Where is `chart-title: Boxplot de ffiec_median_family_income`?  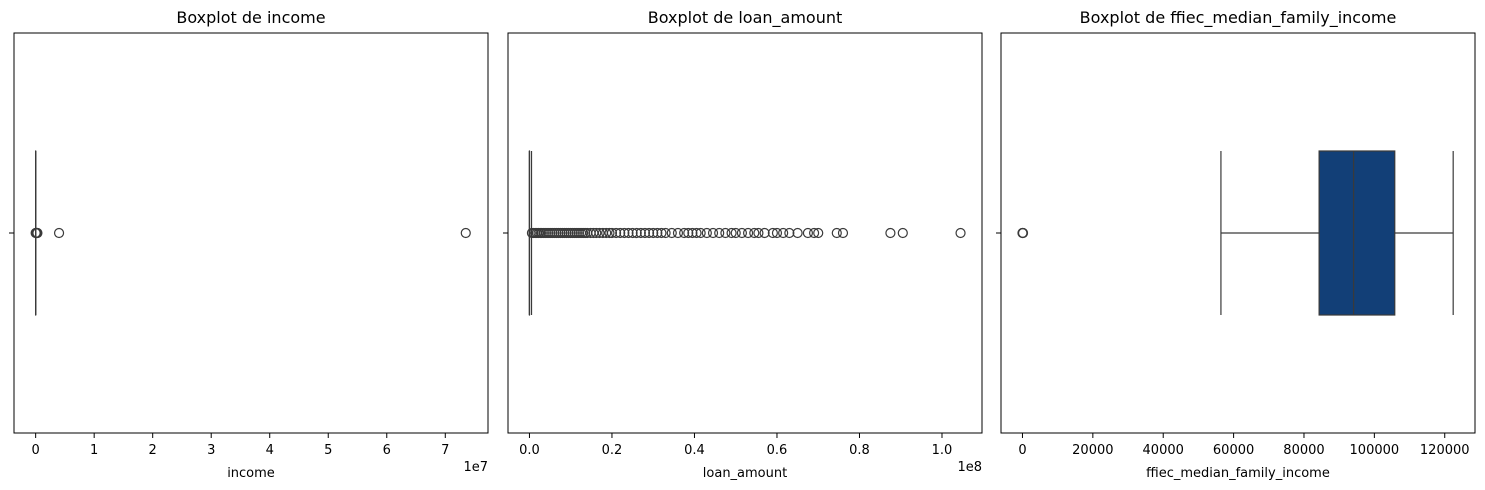 chart-title: Boxplot de ffiec_median_family_income is located at coordinates (1238, 18).